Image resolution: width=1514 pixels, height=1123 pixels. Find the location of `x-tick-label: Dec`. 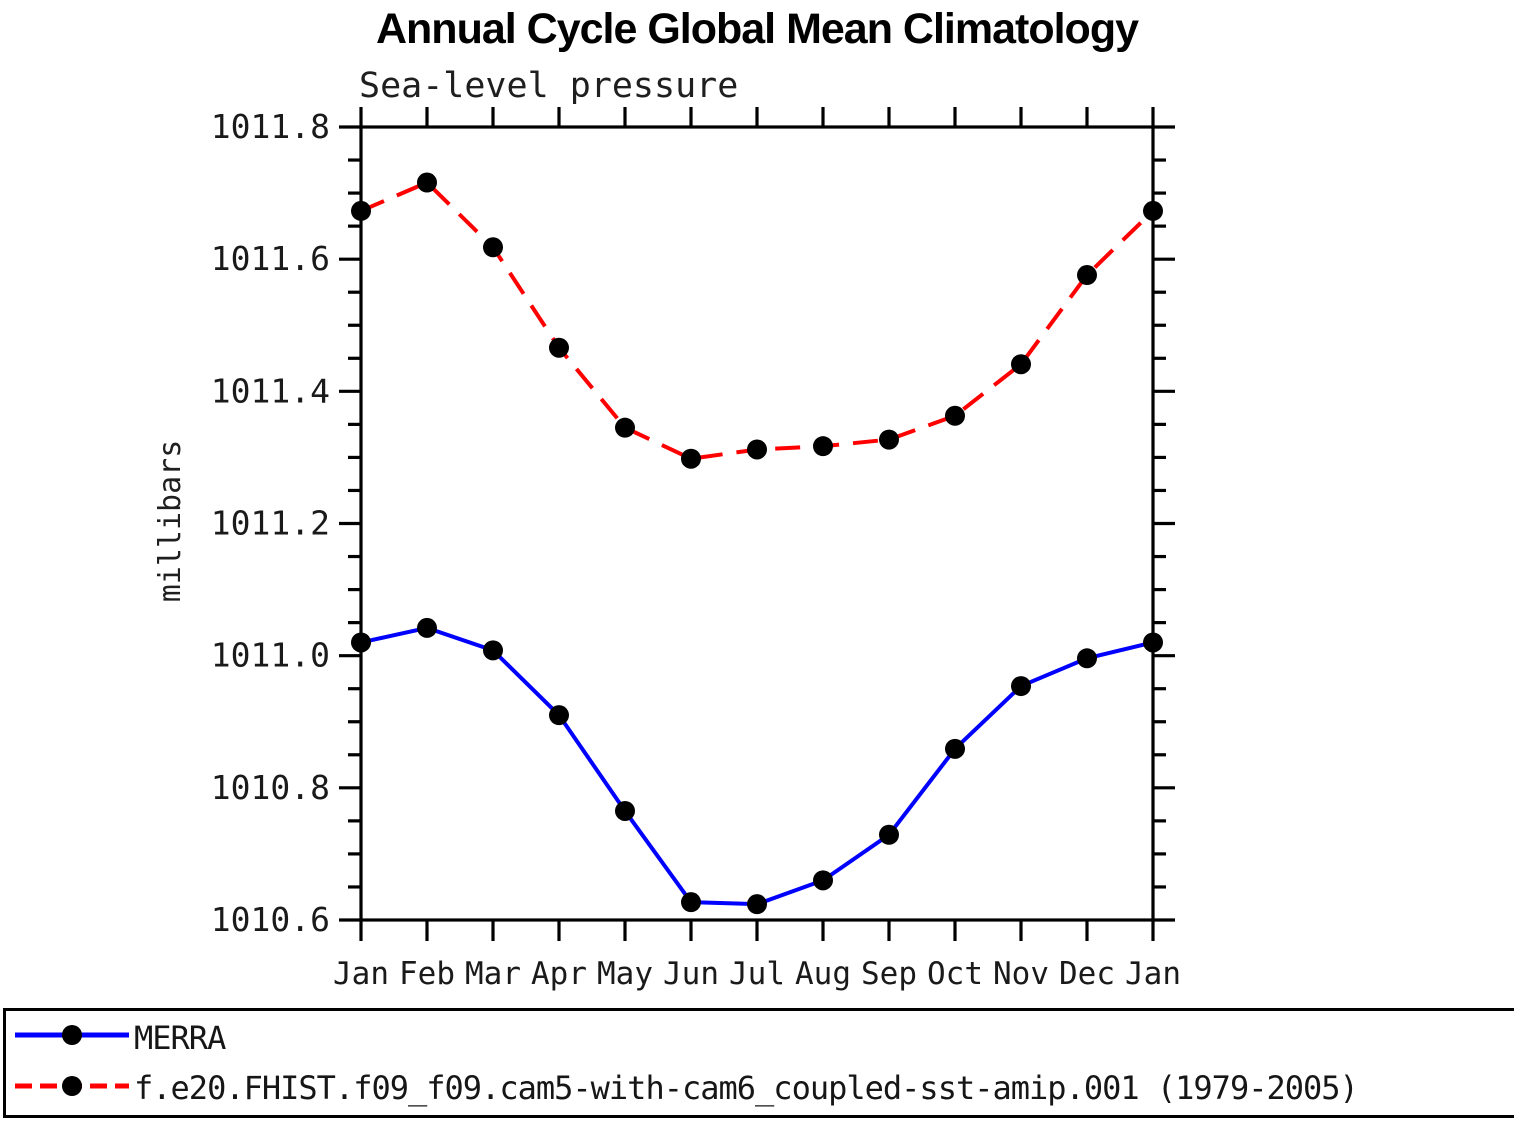

x-tick-label: Dec is located at coordinates (1087, 974).